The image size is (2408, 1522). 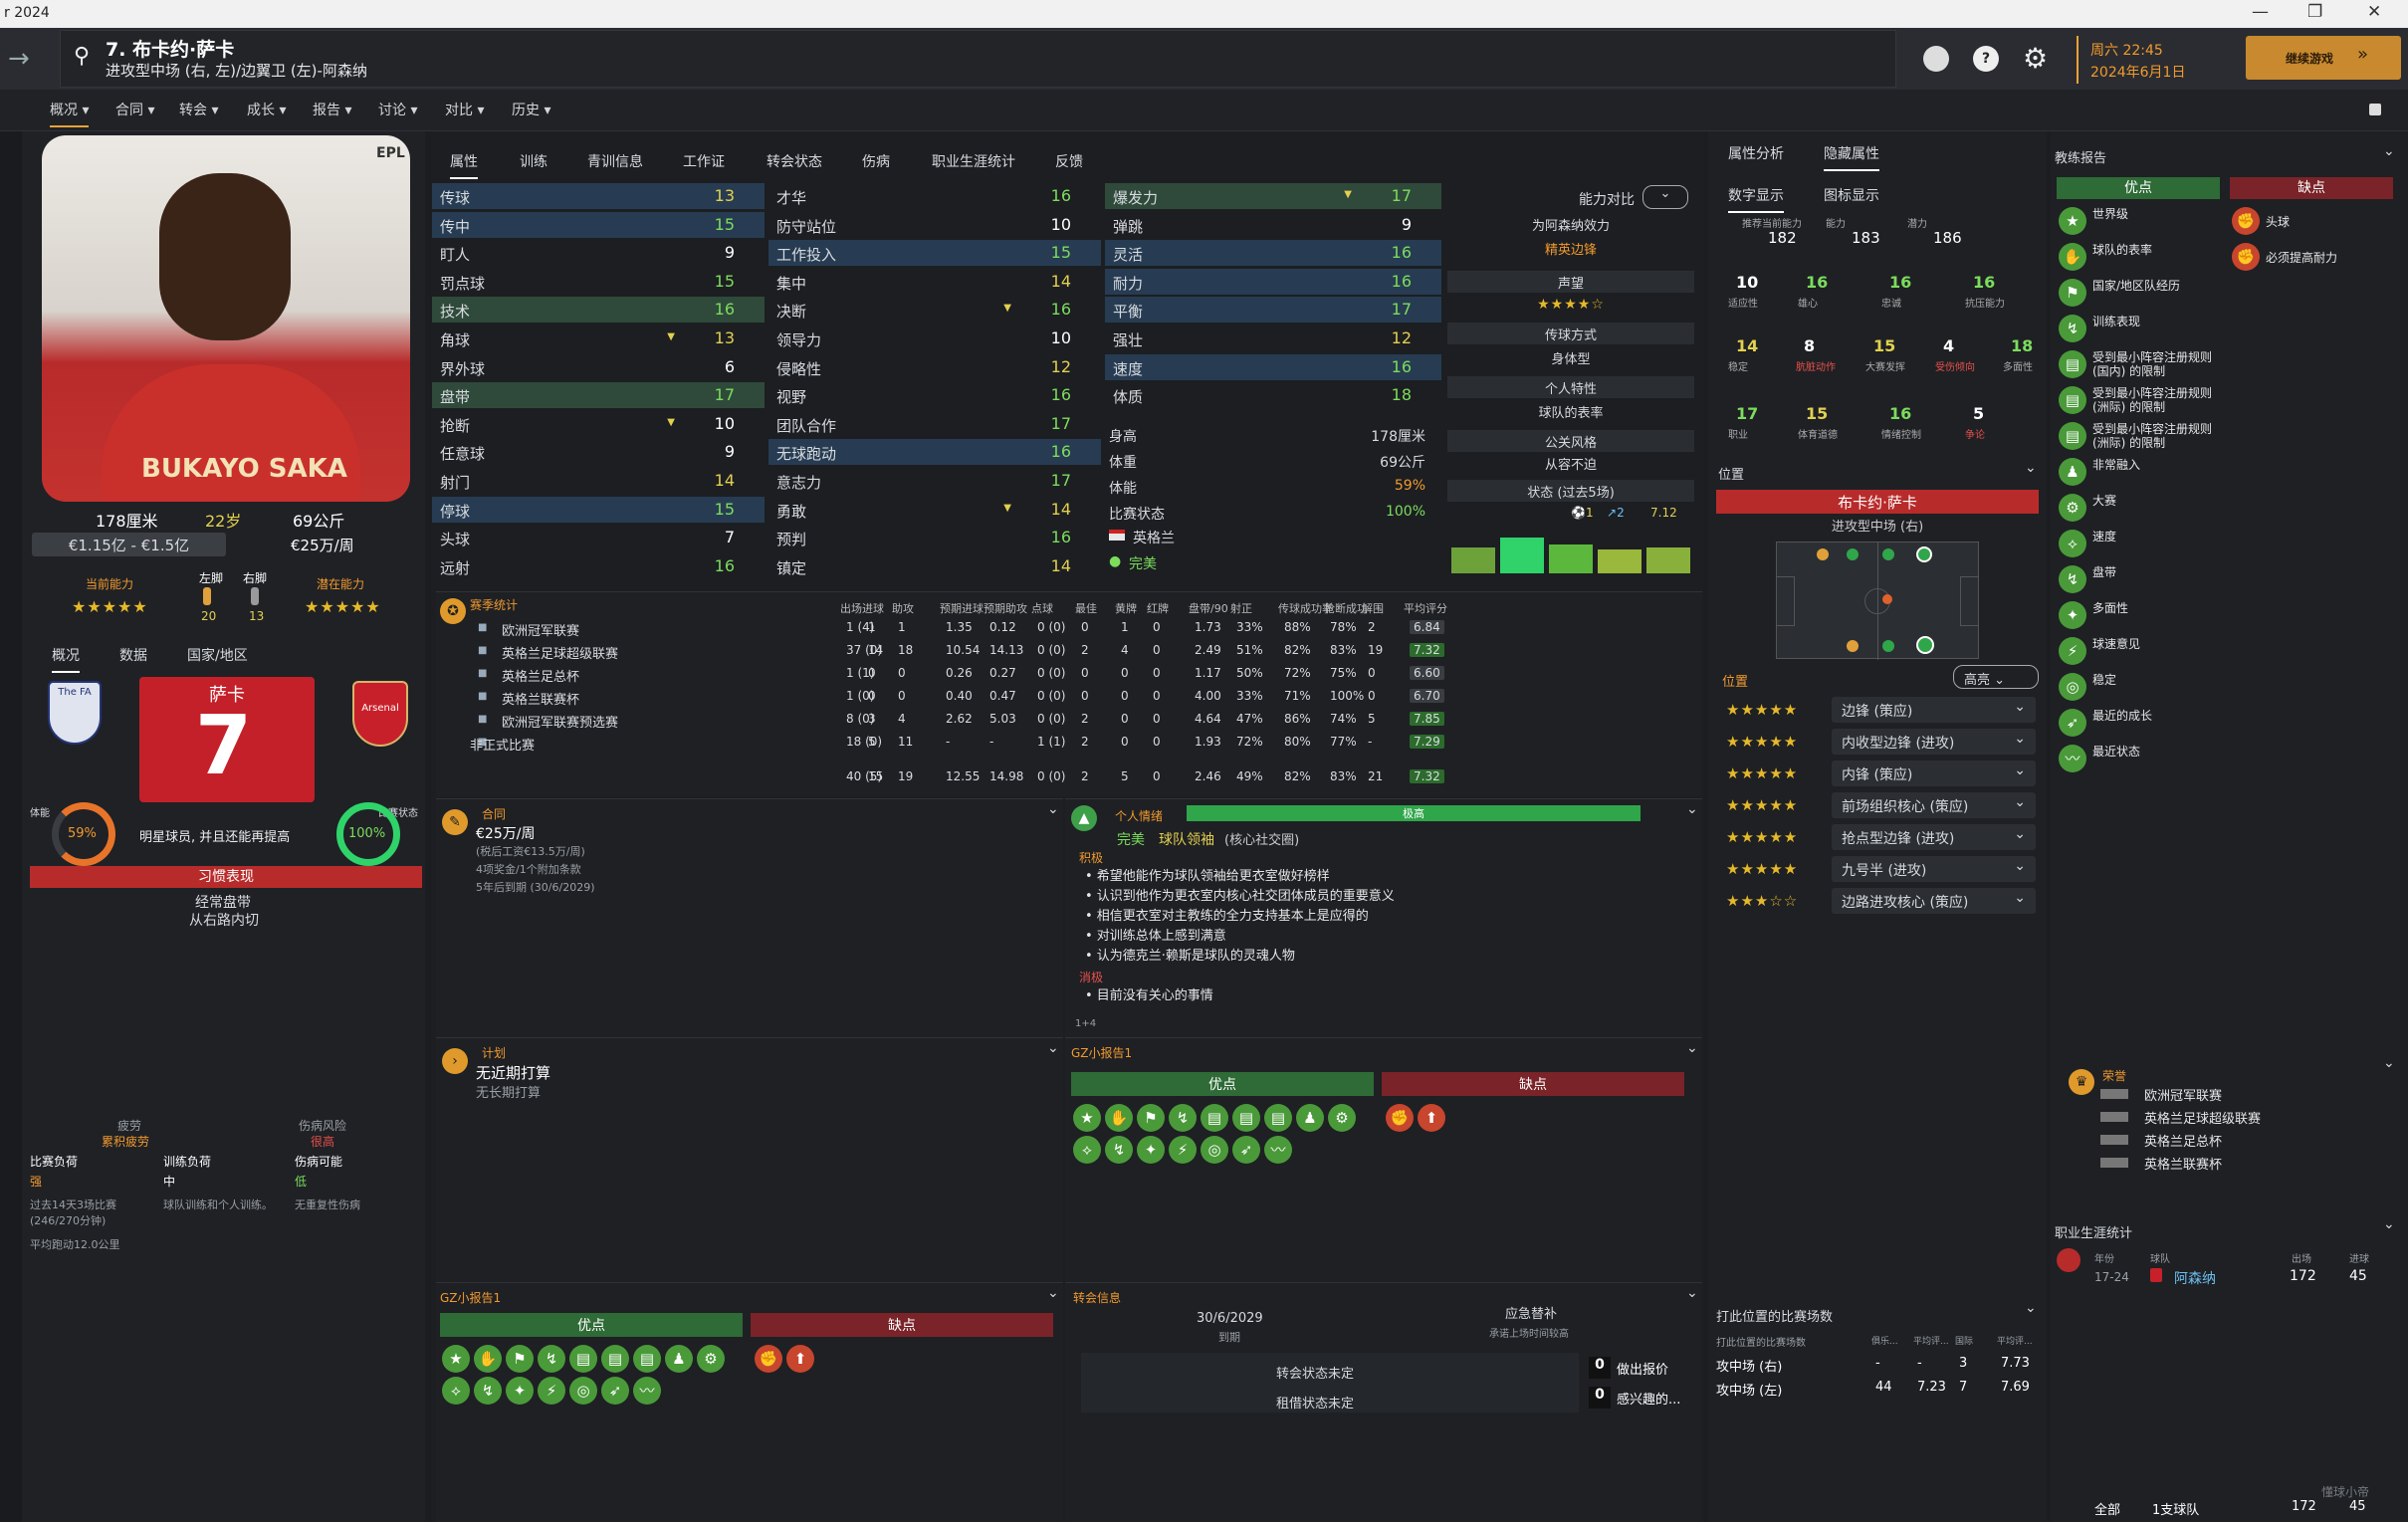 I want to click on role-select: 内锋 (策应) ⌄, so click(x=1934, y=773).